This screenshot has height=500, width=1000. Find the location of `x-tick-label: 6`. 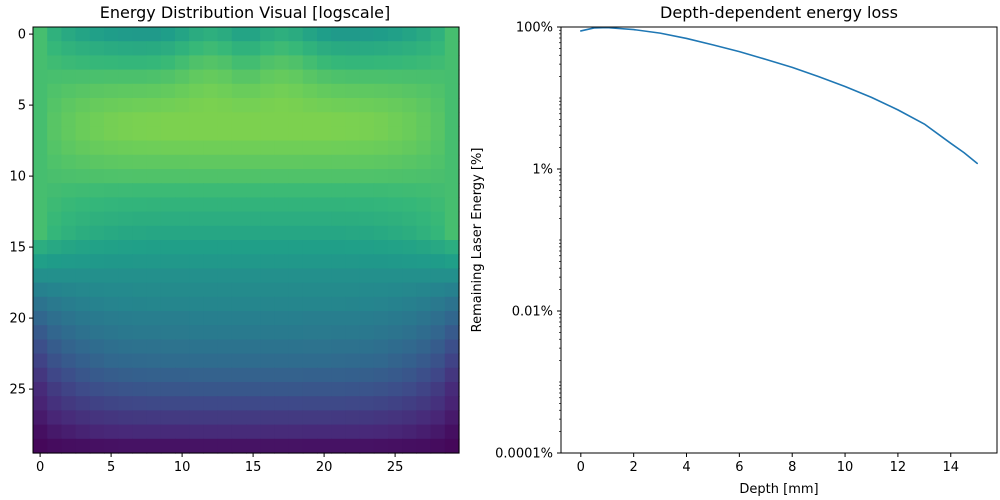

x-tick-label: 6 is located at coordinates (739, 467).